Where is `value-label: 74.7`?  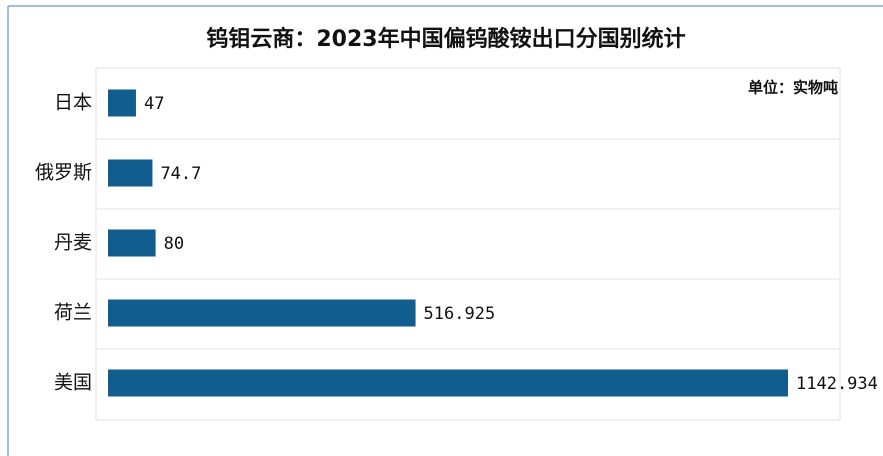 value-label: 74.7 is located at coordinates (180, 174).